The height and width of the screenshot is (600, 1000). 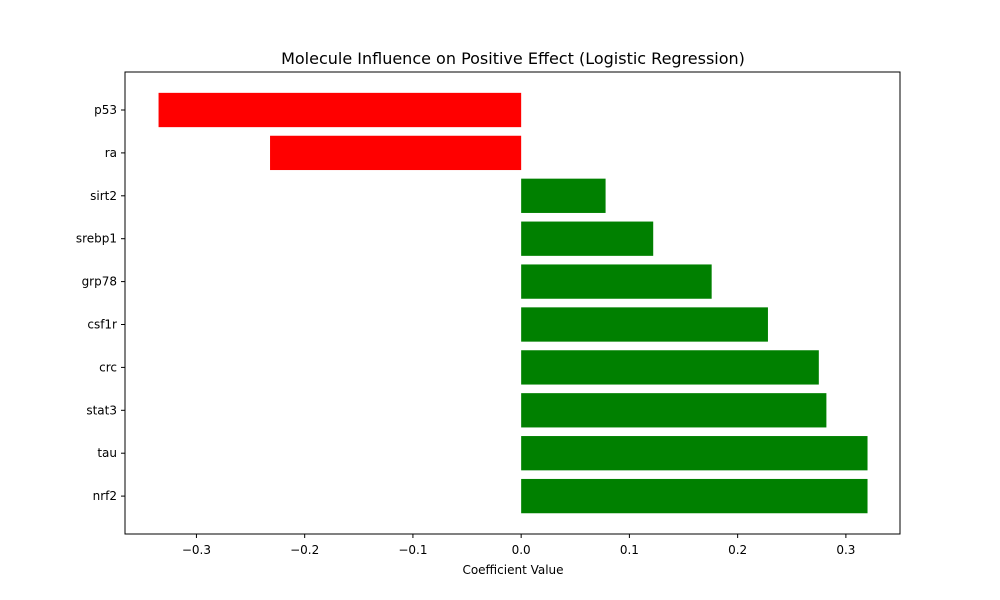 What do you see at coordinates (101, 410) in the screenshot?
I see `y-tick-label-stat3: stat3` at bounding box center [101, 410].